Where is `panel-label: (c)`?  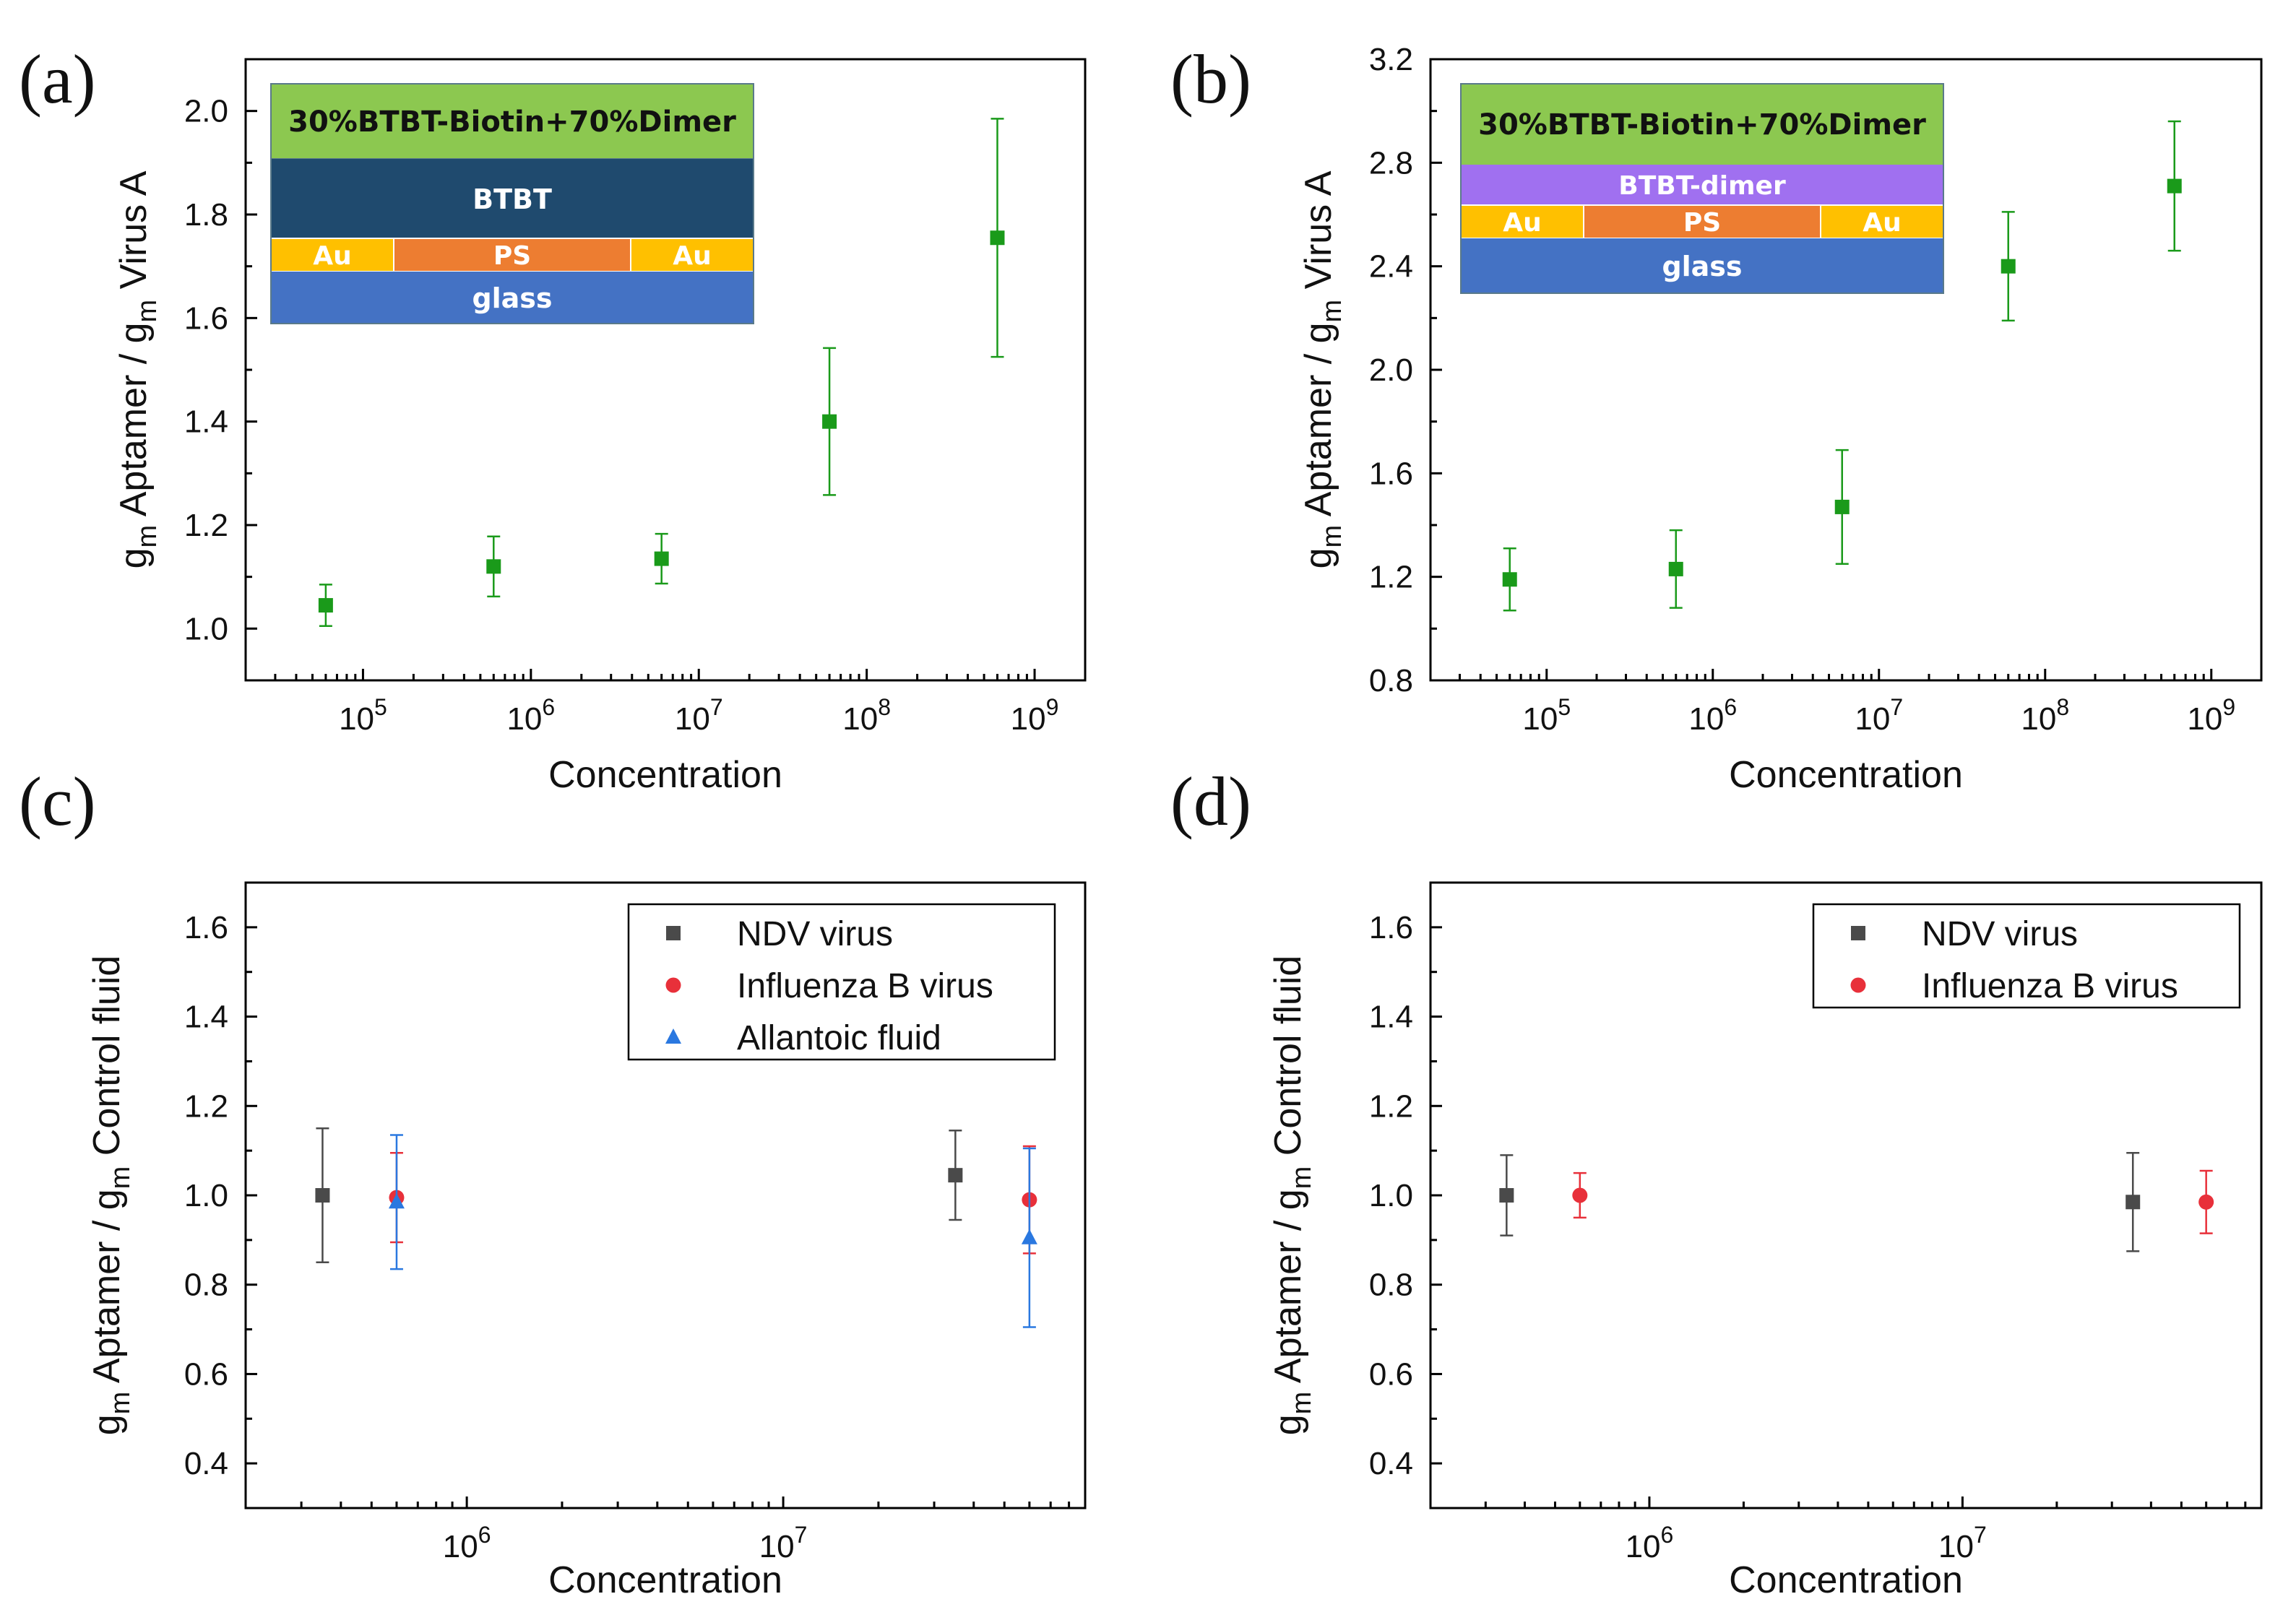 panel-label: (c) is located at coordinates (57, 801).